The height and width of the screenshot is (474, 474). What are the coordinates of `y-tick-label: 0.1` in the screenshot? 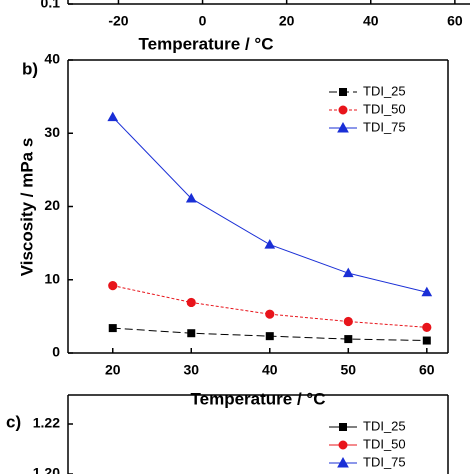 It's located at (51, 5).